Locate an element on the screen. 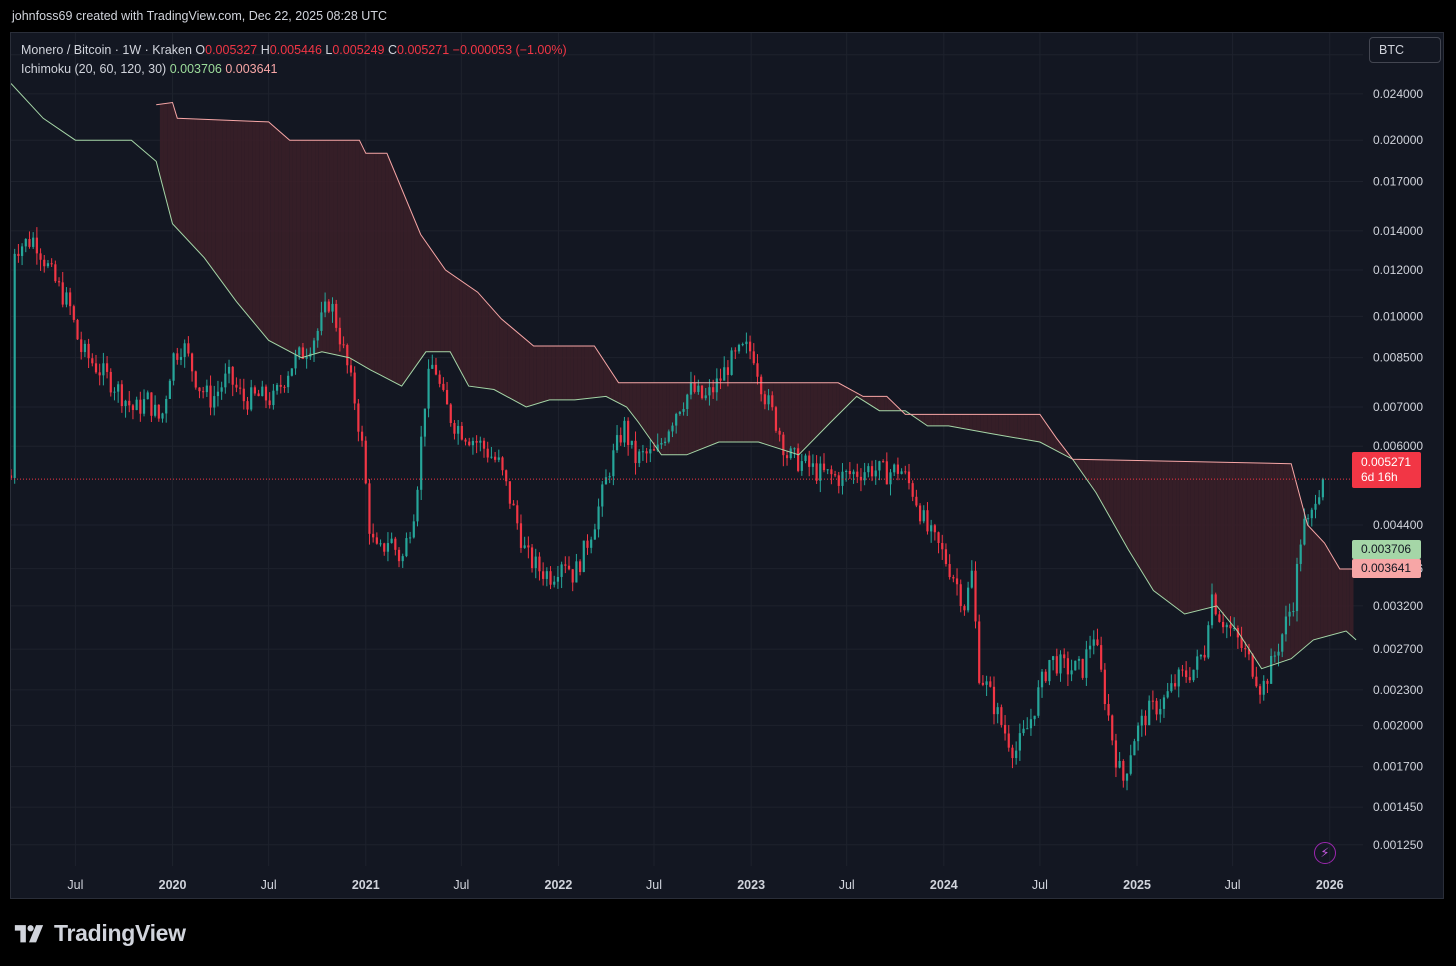  x-tick-label: 2025 is located at coordinates (1137, 885).